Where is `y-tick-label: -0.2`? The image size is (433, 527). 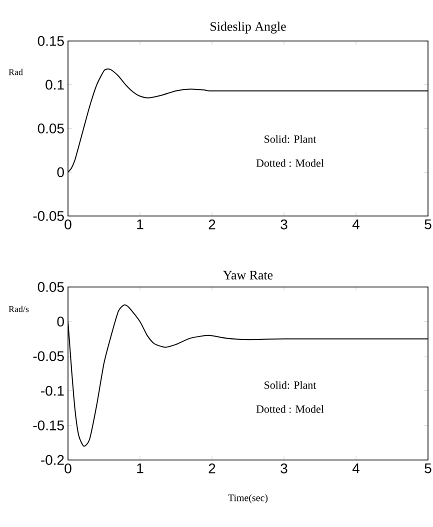
y-tick-label: -0.2 is located at coordinates (52, 460).